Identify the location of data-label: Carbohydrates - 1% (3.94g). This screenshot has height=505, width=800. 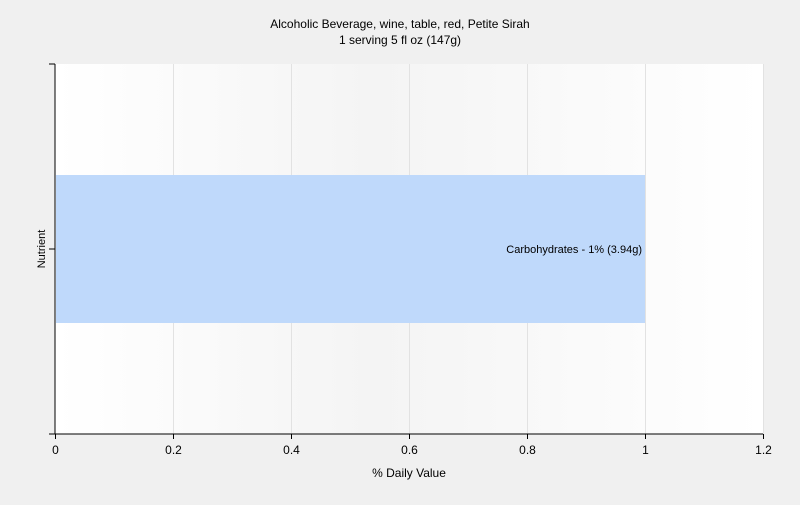
(574, 250).